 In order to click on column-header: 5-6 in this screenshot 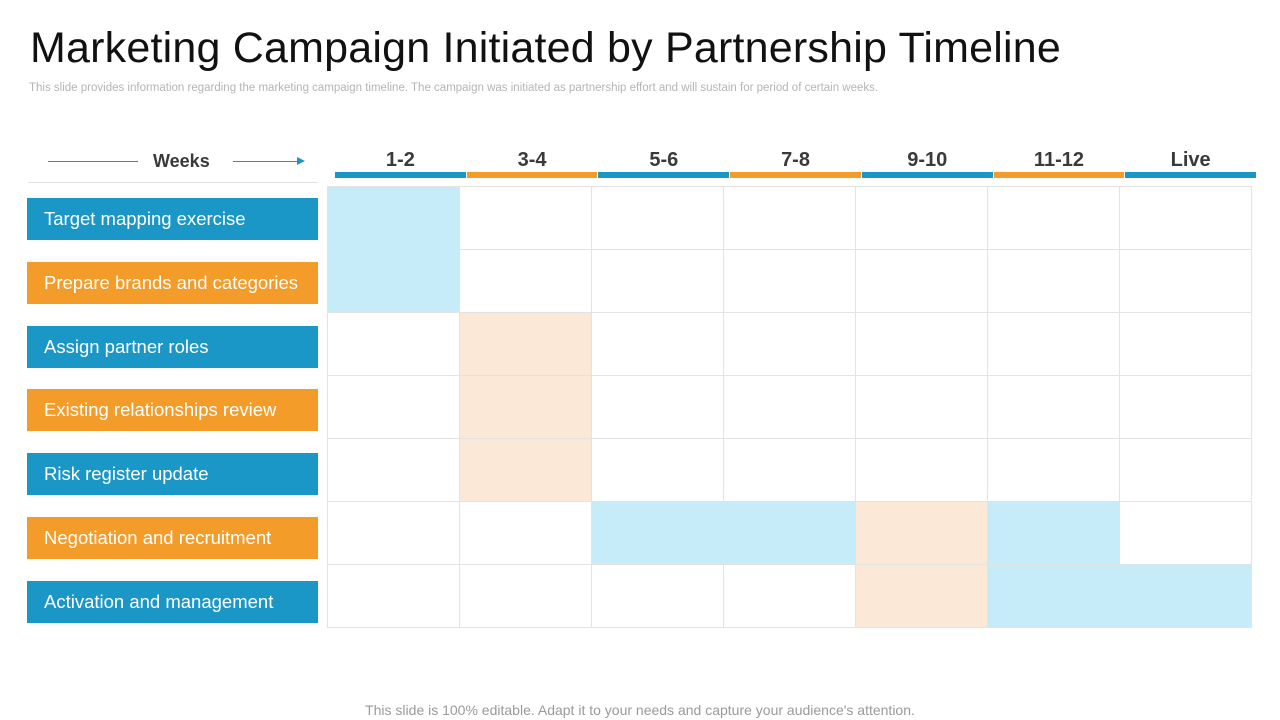, I will do `click(664, 163)`.